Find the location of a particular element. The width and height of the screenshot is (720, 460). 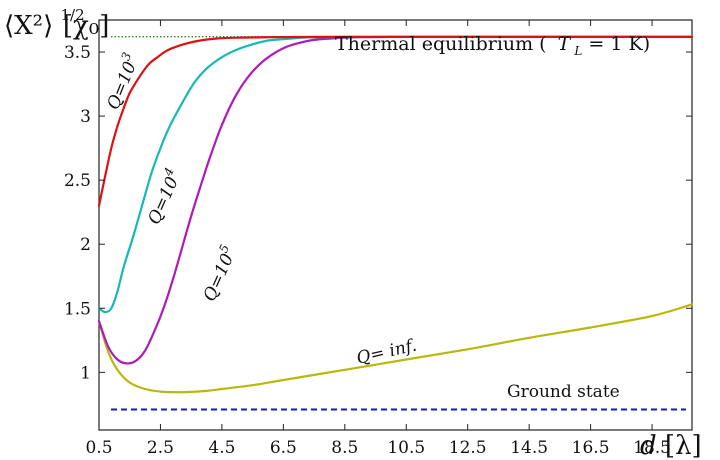

x-tick-label: 8.5 is located at coordinates (344, 448).